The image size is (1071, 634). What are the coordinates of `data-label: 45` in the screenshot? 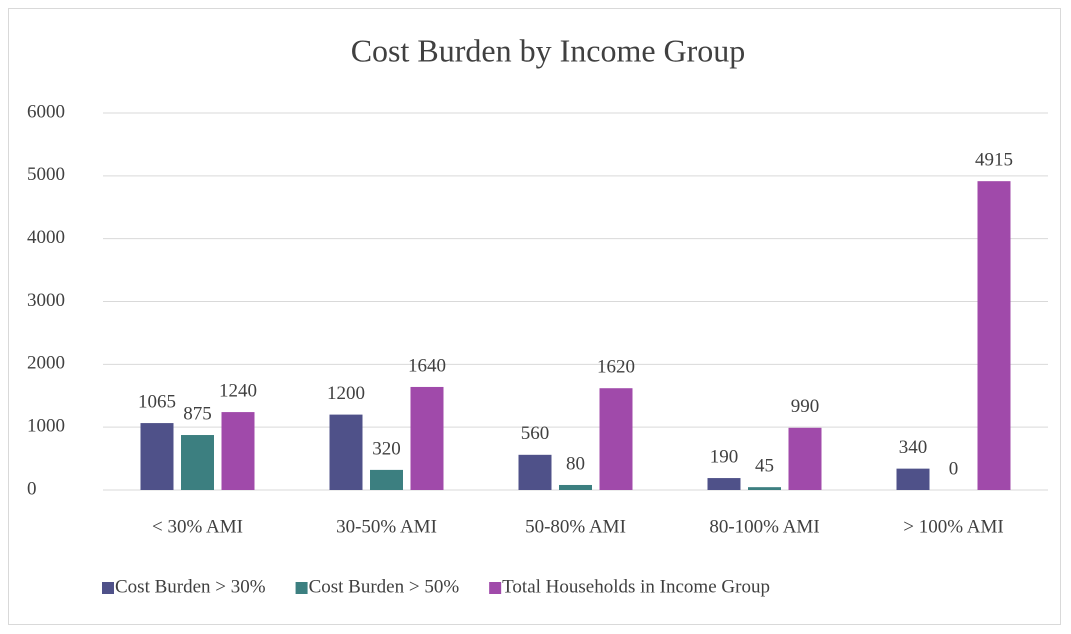 It's located at (764, 466).